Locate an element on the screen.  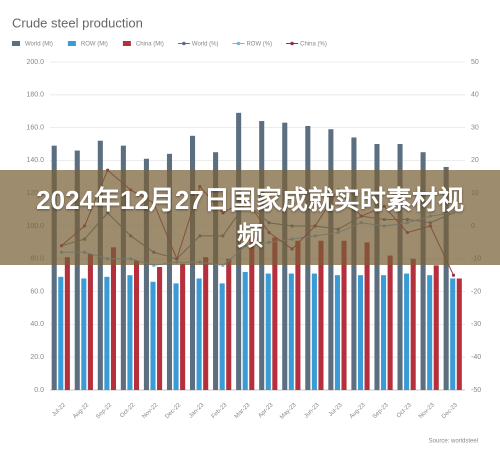
y-tick-label: 0.0 is located at coordinates (39, 390).